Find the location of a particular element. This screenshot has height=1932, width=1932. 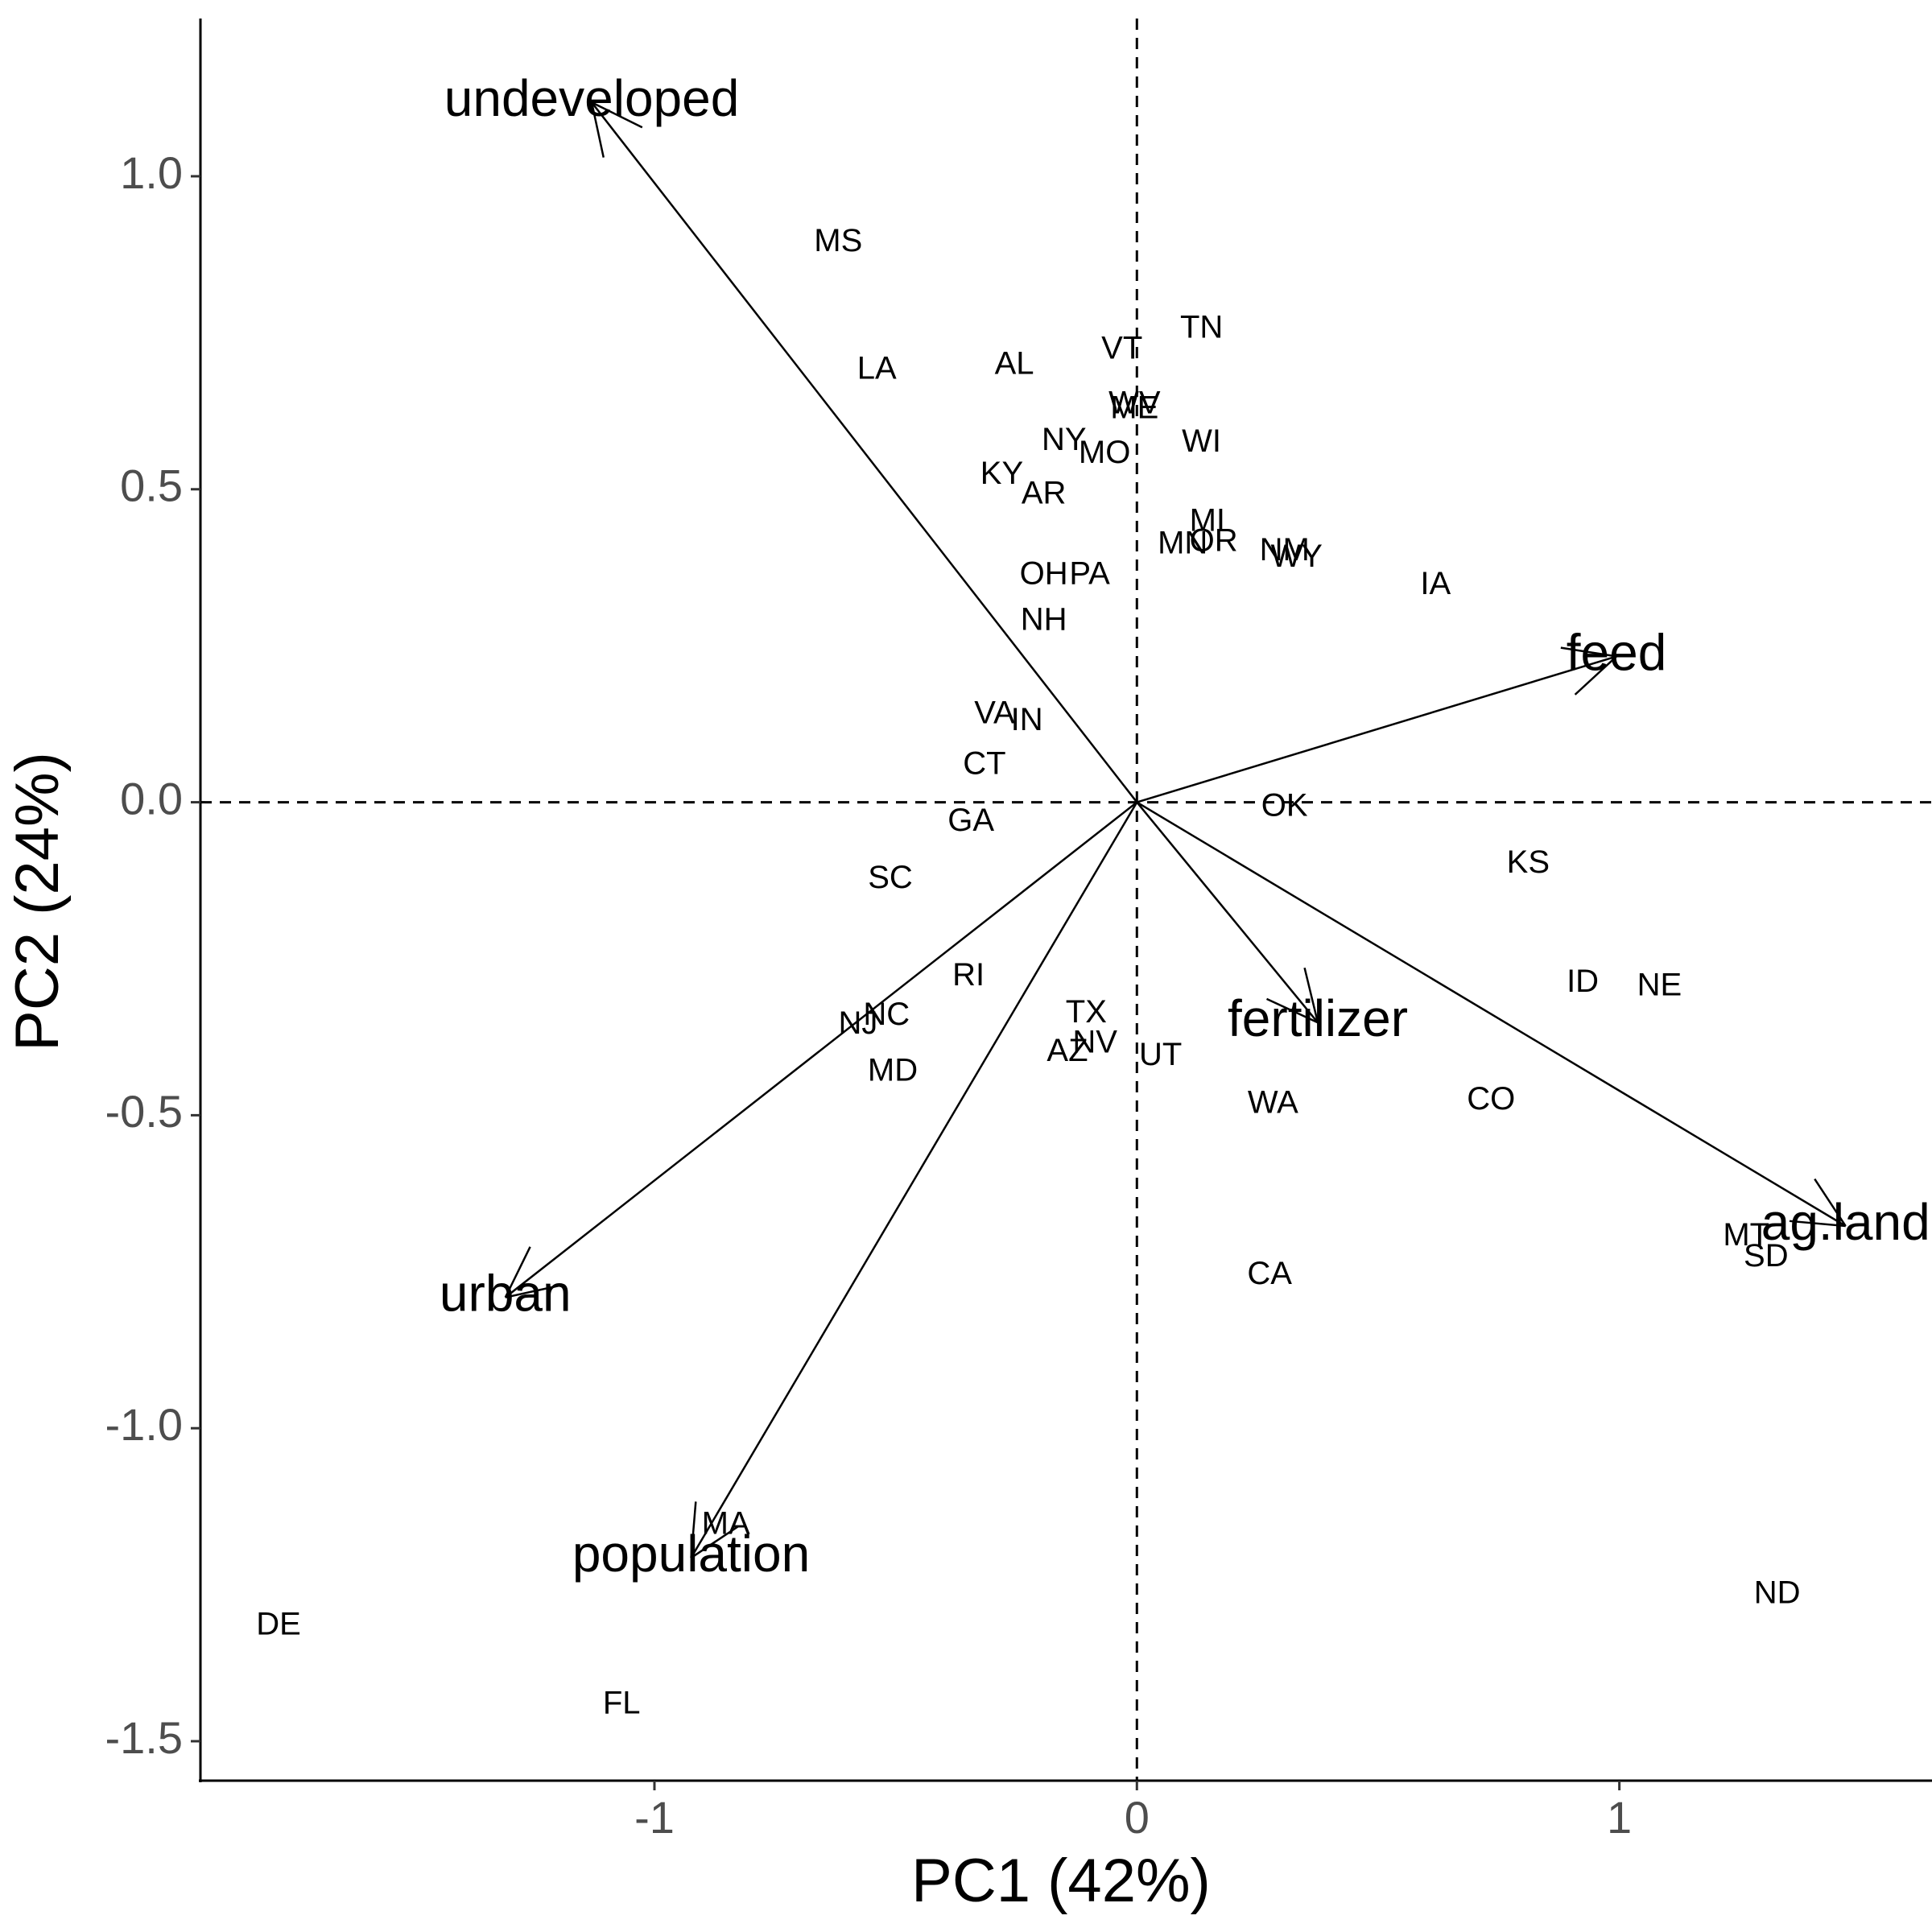

observation-label: KS is located at coordinates (1528, 862).